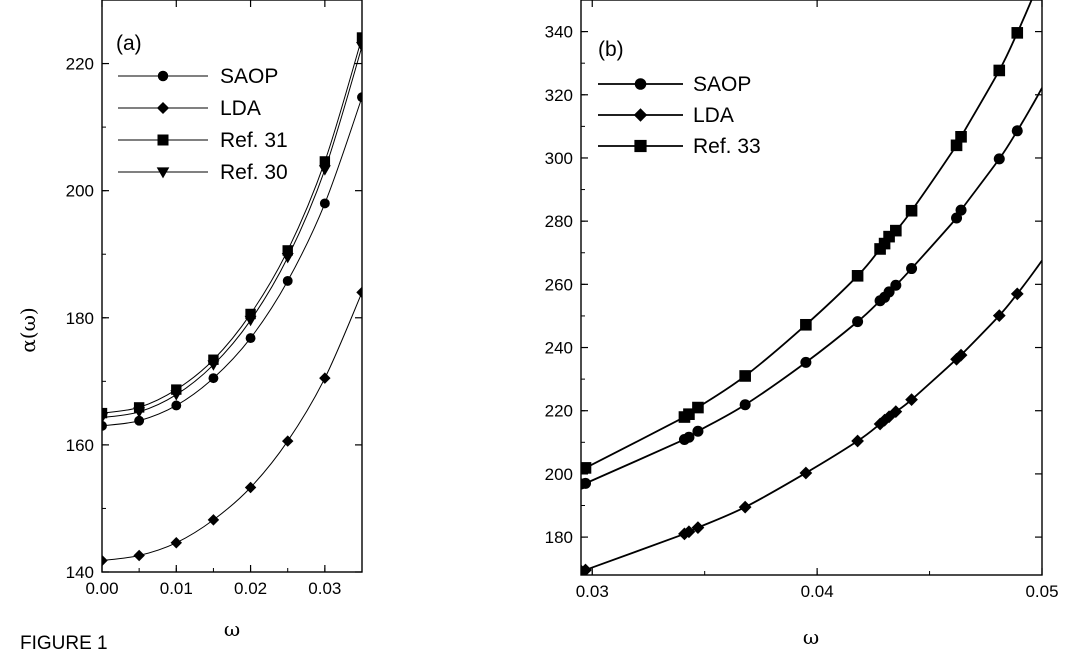  I want to click on x-tick-label: 0.03, so click(592, 591).